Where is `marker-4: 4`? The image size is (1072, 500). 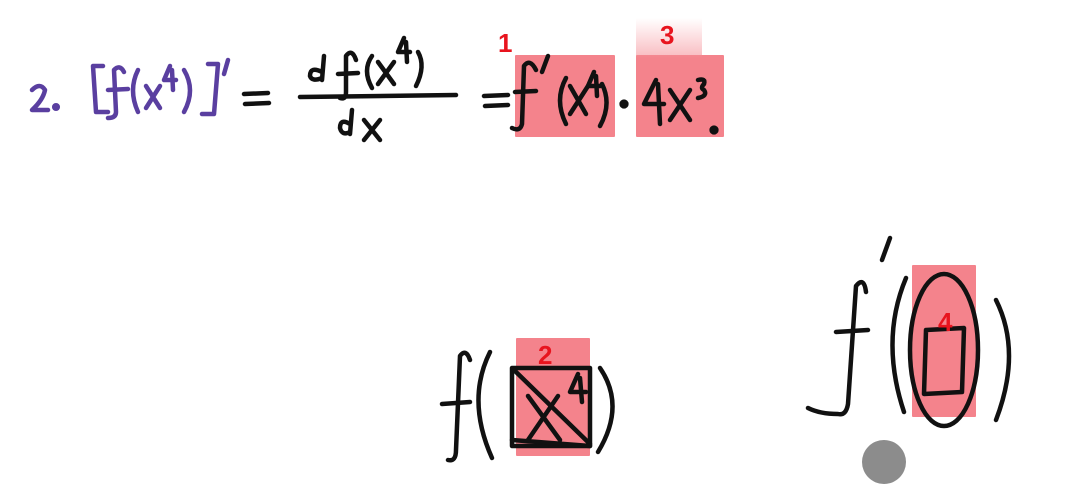 marker-4: 4 is located at coordinates (945, 322).